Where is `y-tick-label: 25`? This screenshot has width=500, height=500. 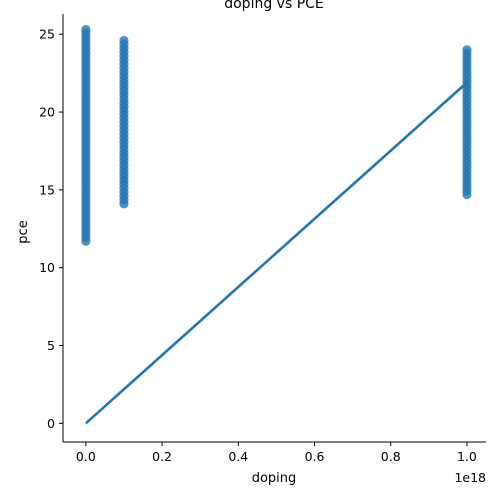
y-tick-label: 25 is located at coordinates (47, 34).